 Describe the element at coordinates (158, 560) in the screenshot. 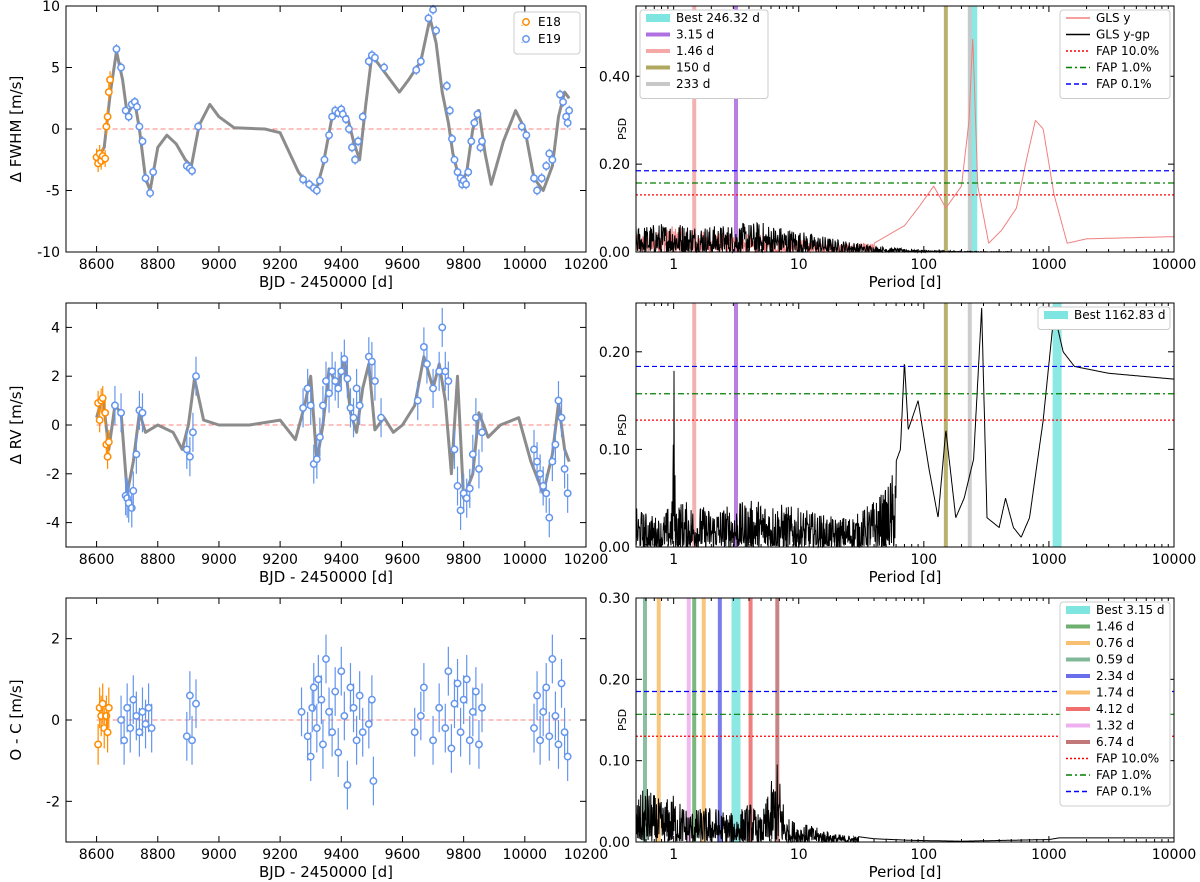

I see `x-tick-label: 8800` at that location.